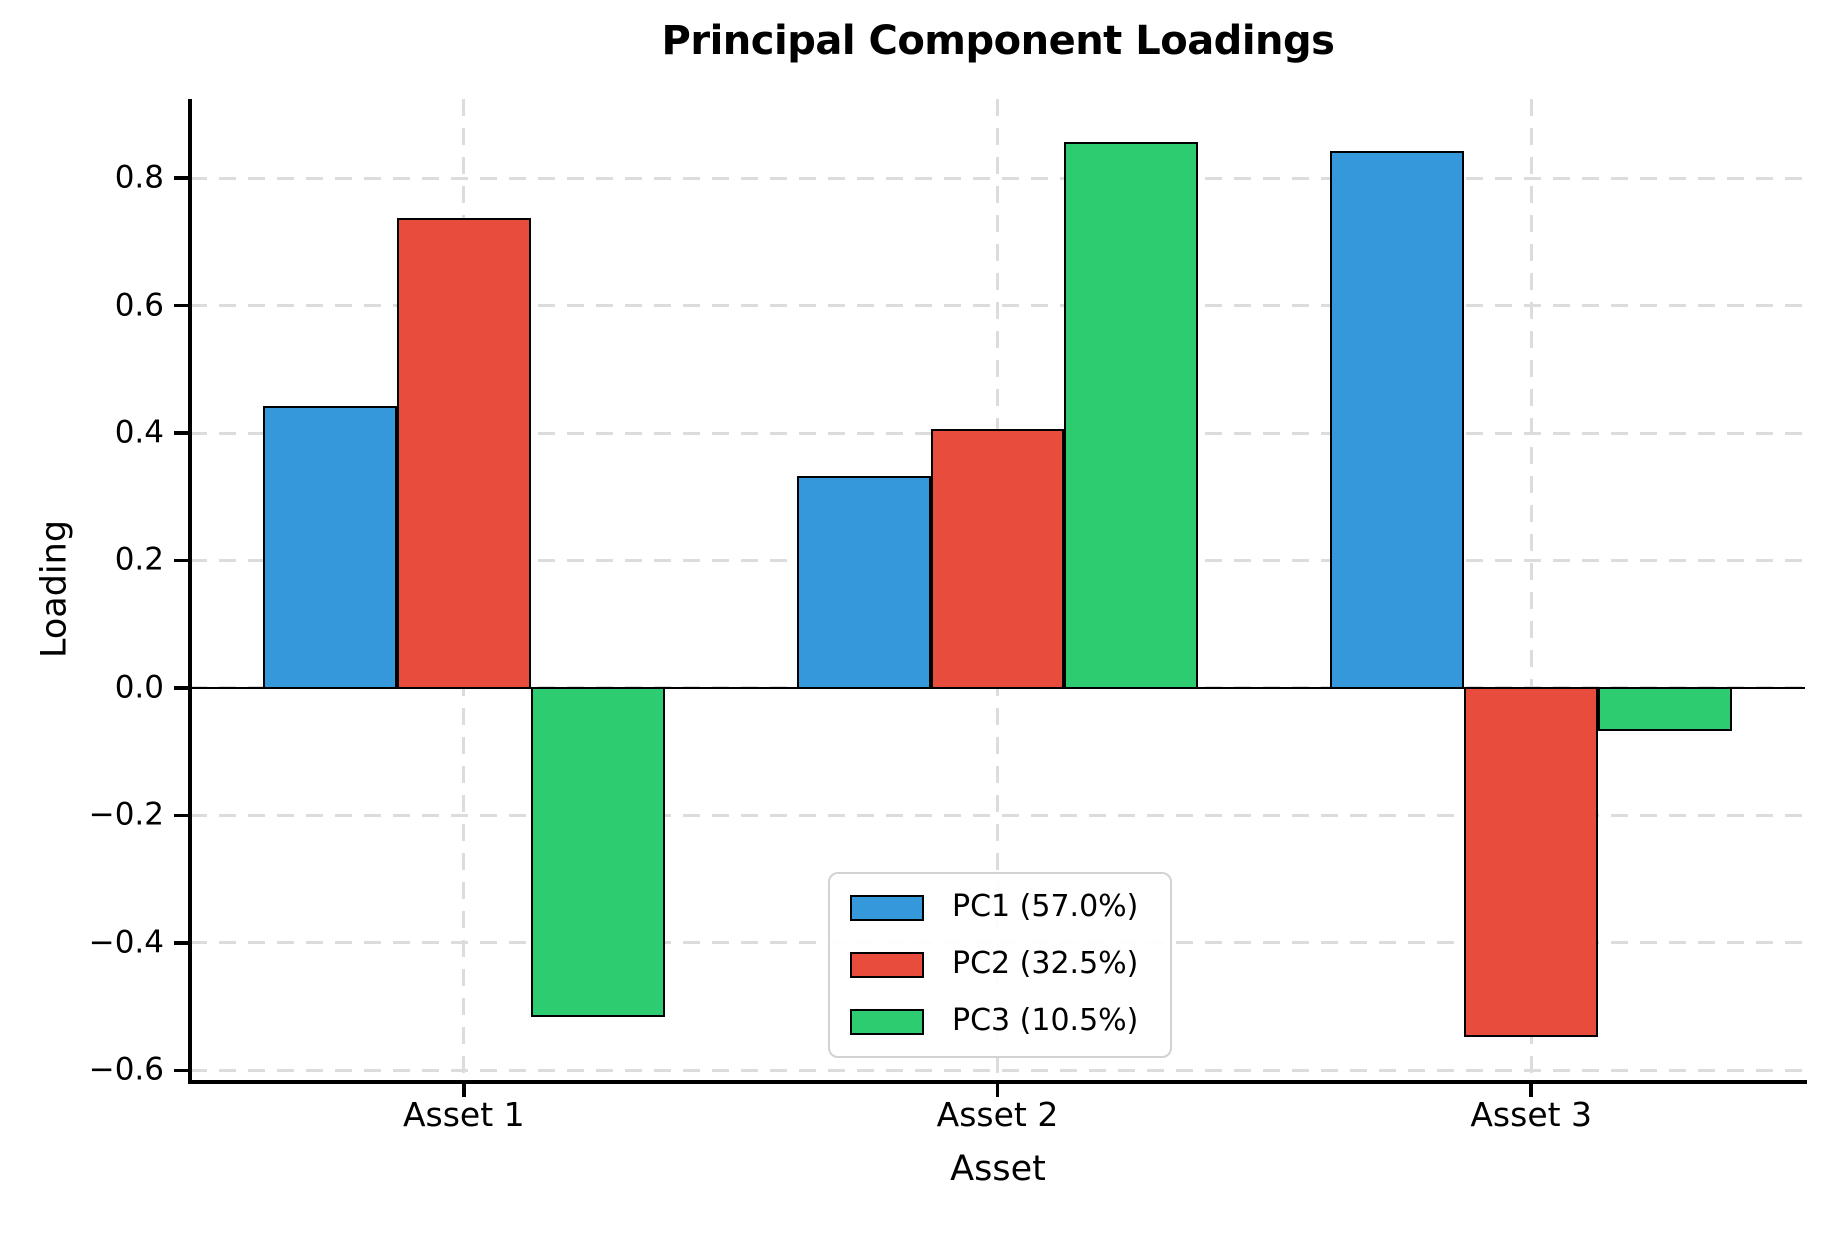 This screenshot has height=1234, width=1834. Describe the element at coordinates (1045, 963) in the screenshot. I see `legend-label-pc2: PC2 (32.5%)` at that location.